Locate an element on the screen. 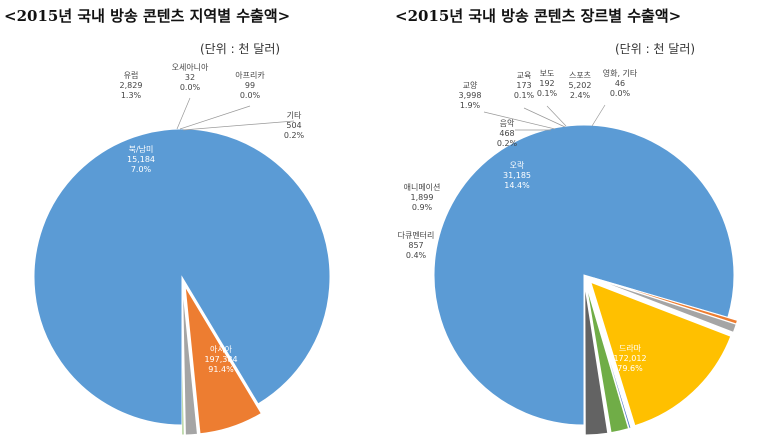  slice-data-label: 음악 468 0.2% is located at coordinates (507, 133).